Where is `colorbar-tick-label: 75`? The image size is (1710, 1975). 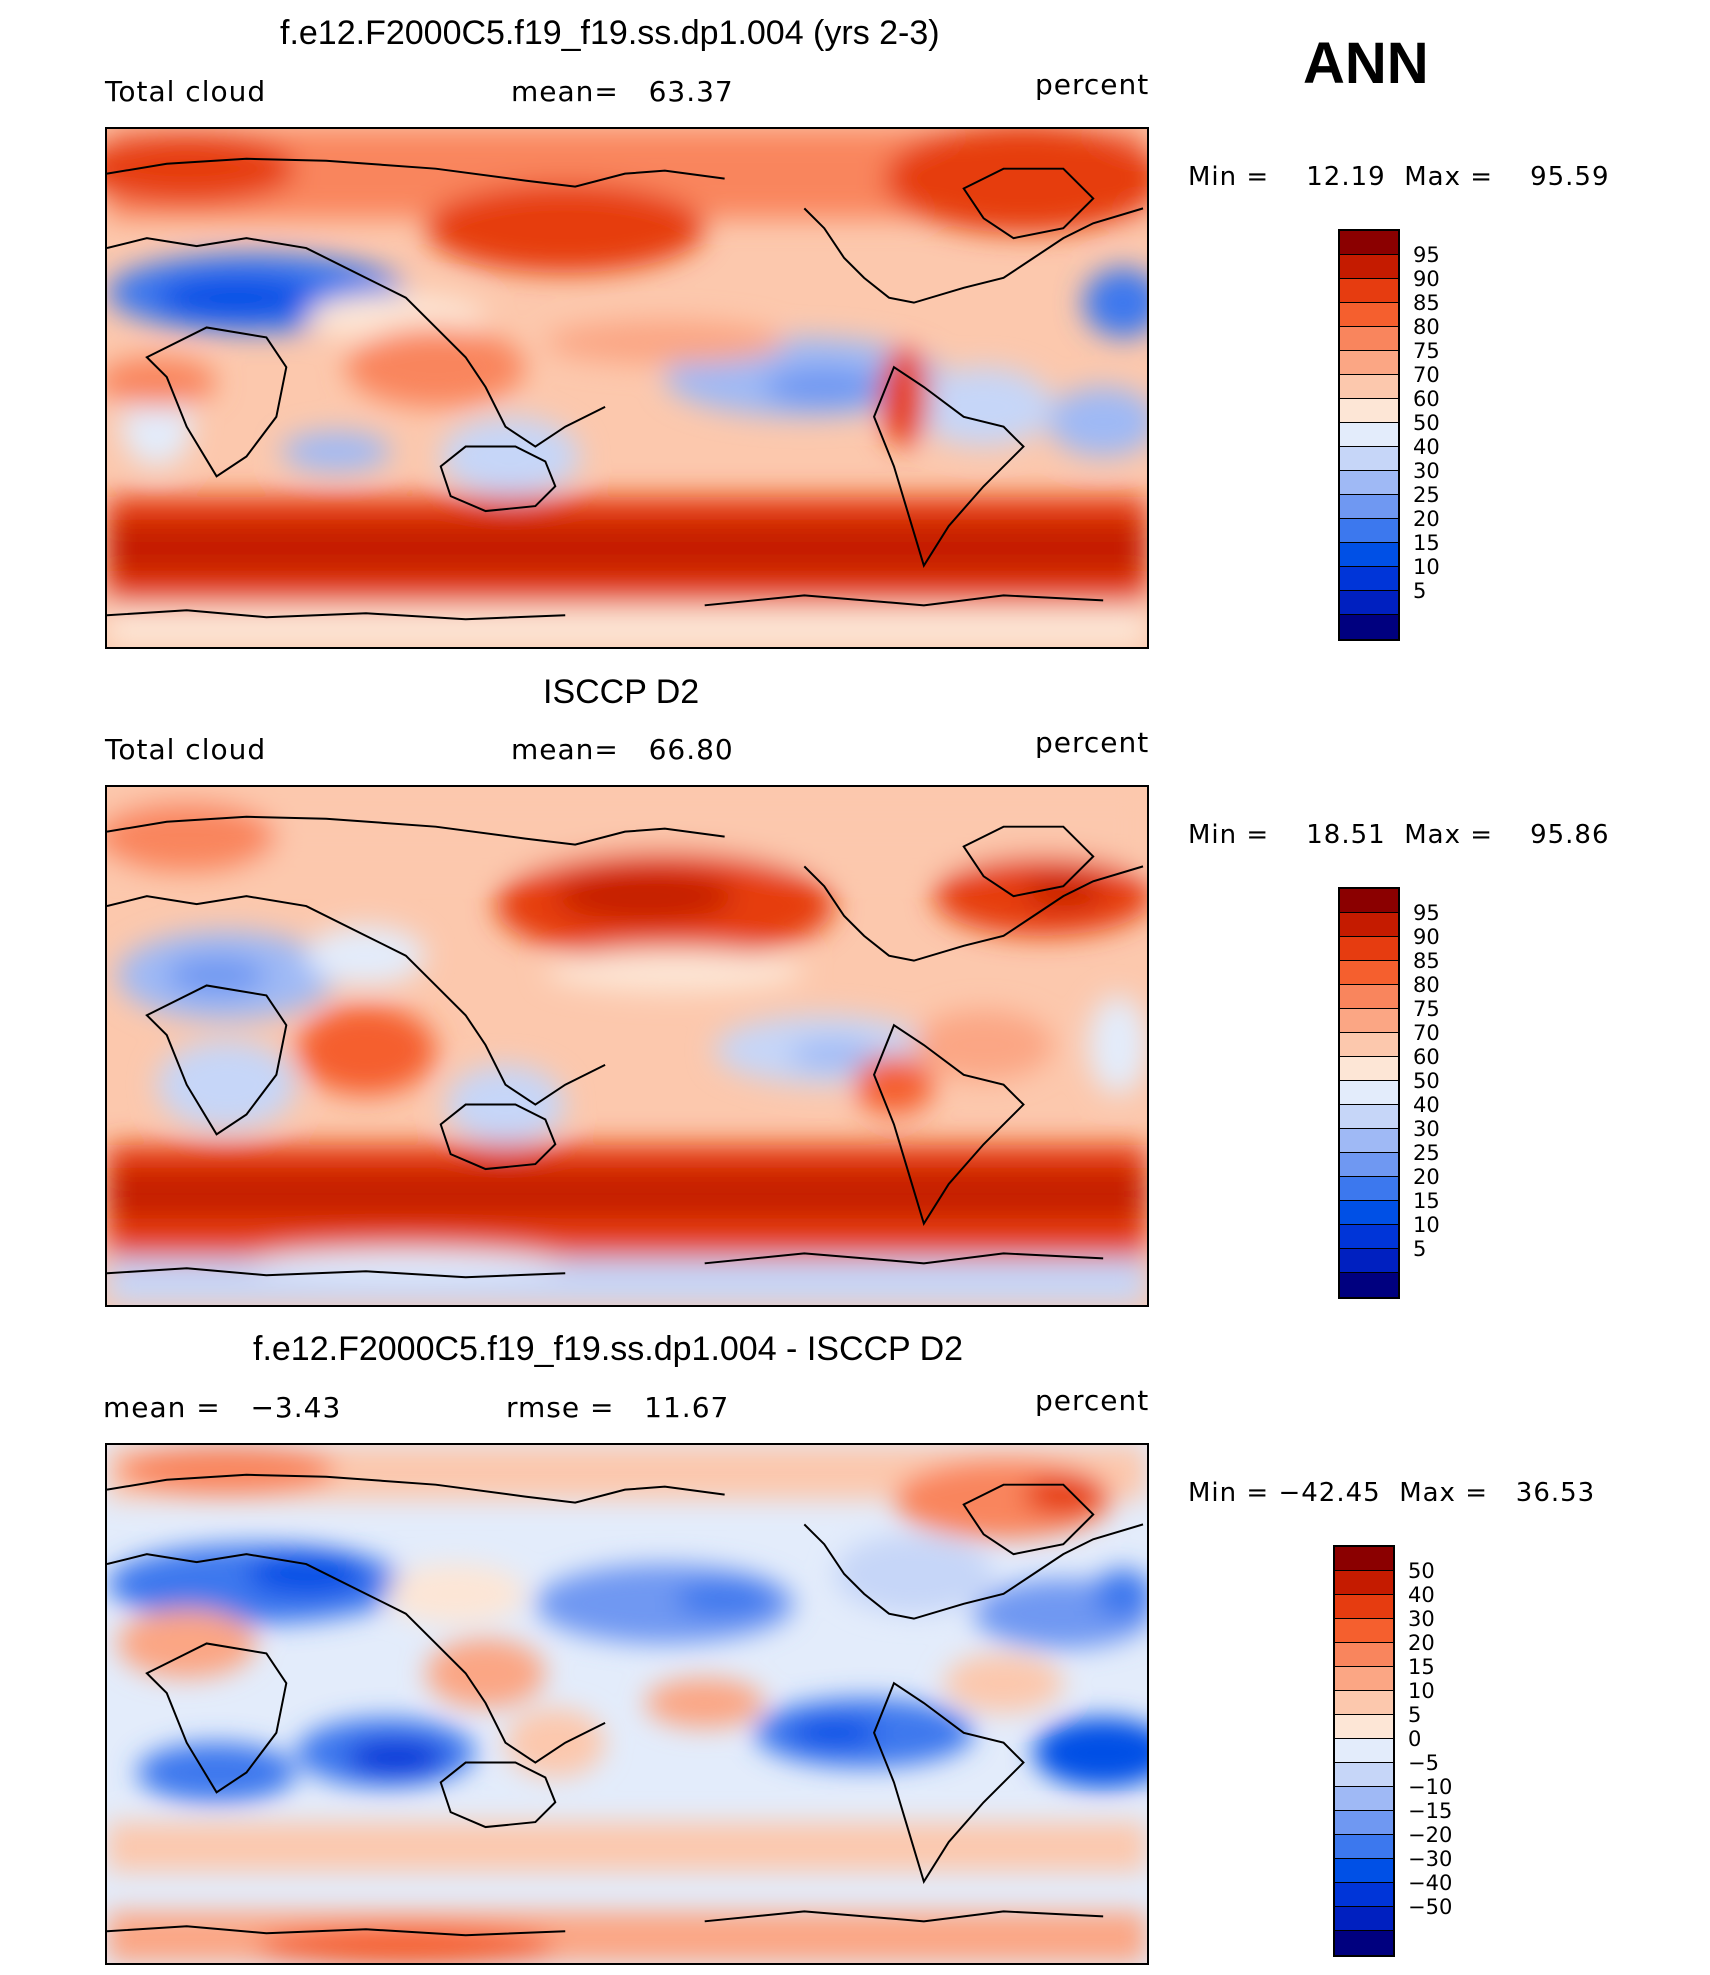 colorbar-tick-label: 75 is located at coordinates (1426, 1009).